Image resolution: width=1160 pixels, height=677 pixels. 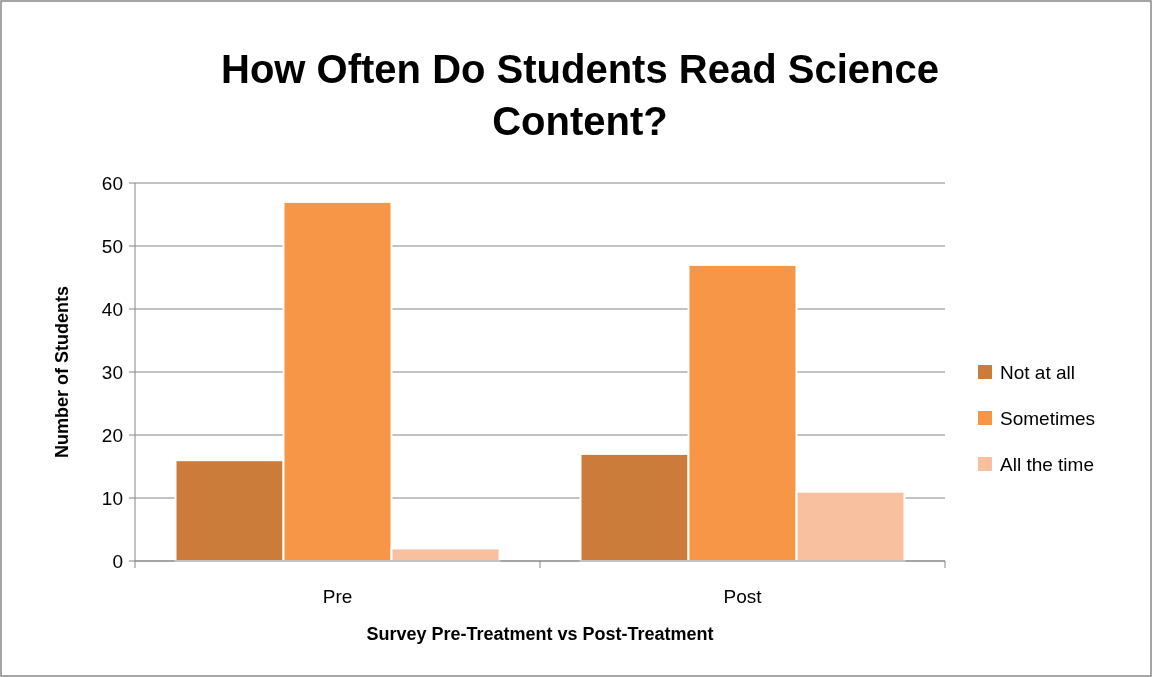 I want to click on legend-label: Sometimes, so click(x=1048, y=418).